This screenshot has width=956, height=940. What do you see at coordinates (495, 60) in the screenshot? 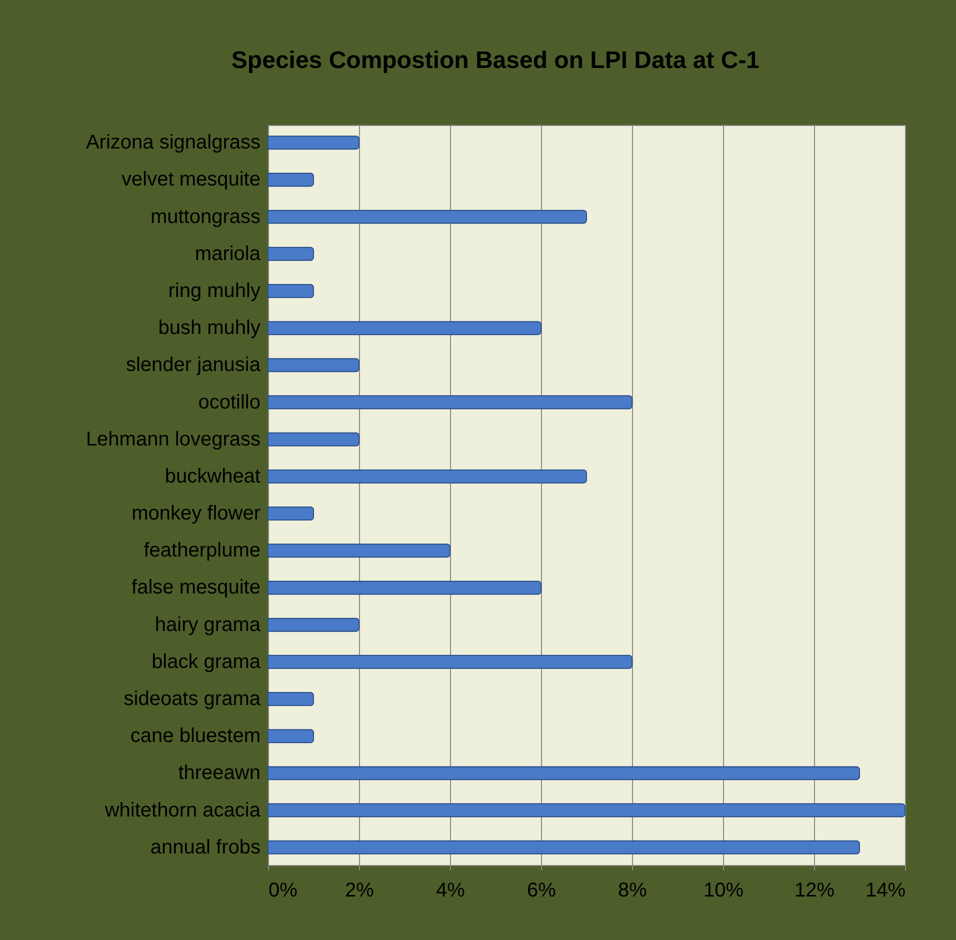
I see `chart-title: Species Compostion Based on LPI Data at C-1` at bounding box center [495, 60].